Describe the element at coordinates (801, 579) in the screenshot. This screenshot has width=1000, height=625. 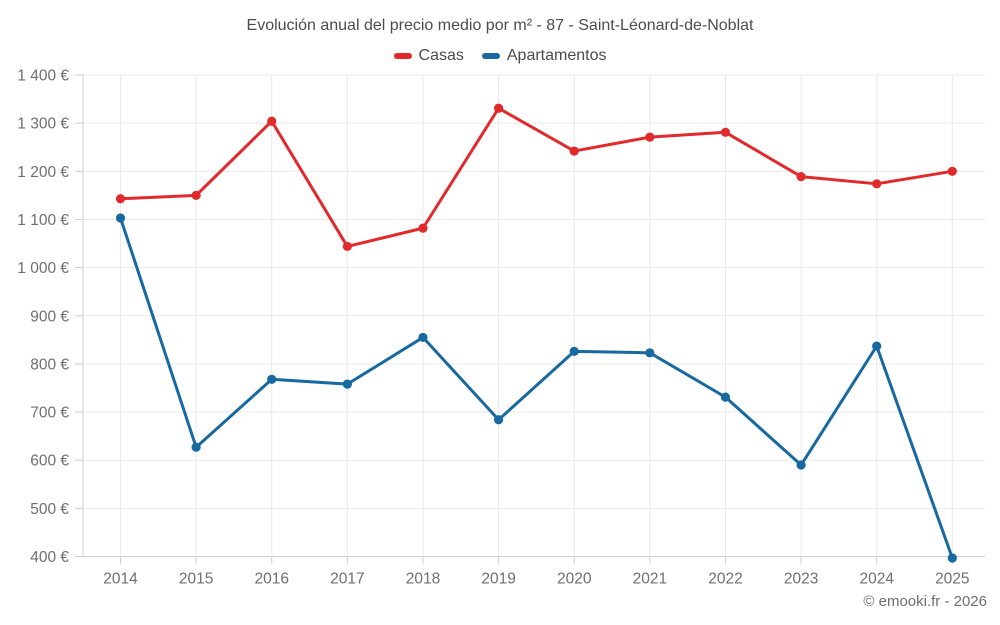
I see `x-axis-label: 2023` at that location.